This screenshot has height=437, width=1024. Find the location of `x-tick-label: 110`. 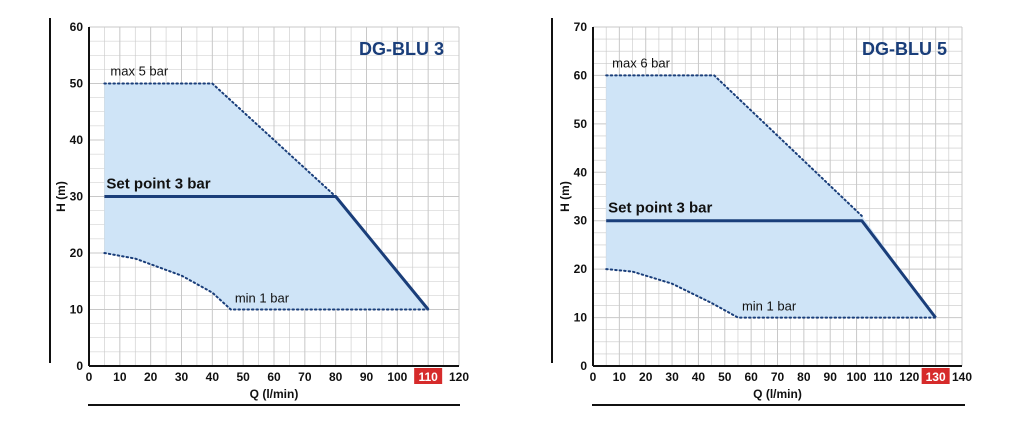

x-tick-label: 110 is located at coordinates (883, 377).